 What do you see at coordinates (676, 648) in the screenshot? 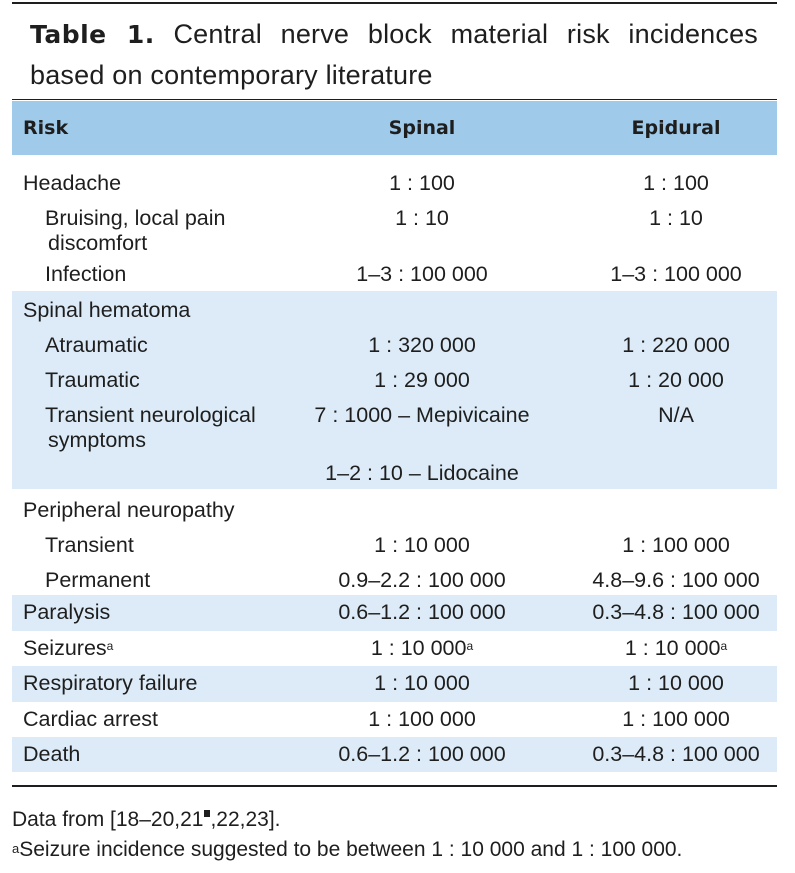
I see `epidural-value: 1 : 10 000a` at bounding box center [676, 648].